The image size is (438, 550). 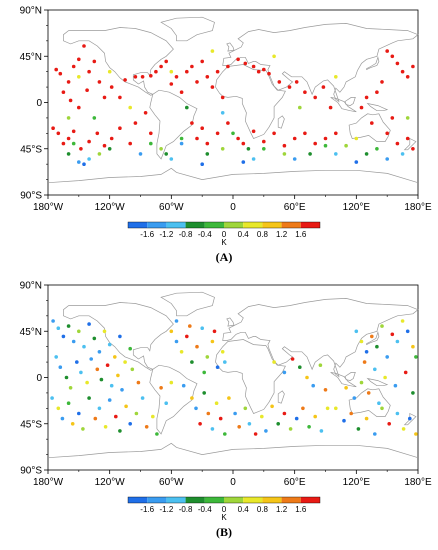 I want to click on lat-tick-label: 45°S, so click(x=31, y=149).